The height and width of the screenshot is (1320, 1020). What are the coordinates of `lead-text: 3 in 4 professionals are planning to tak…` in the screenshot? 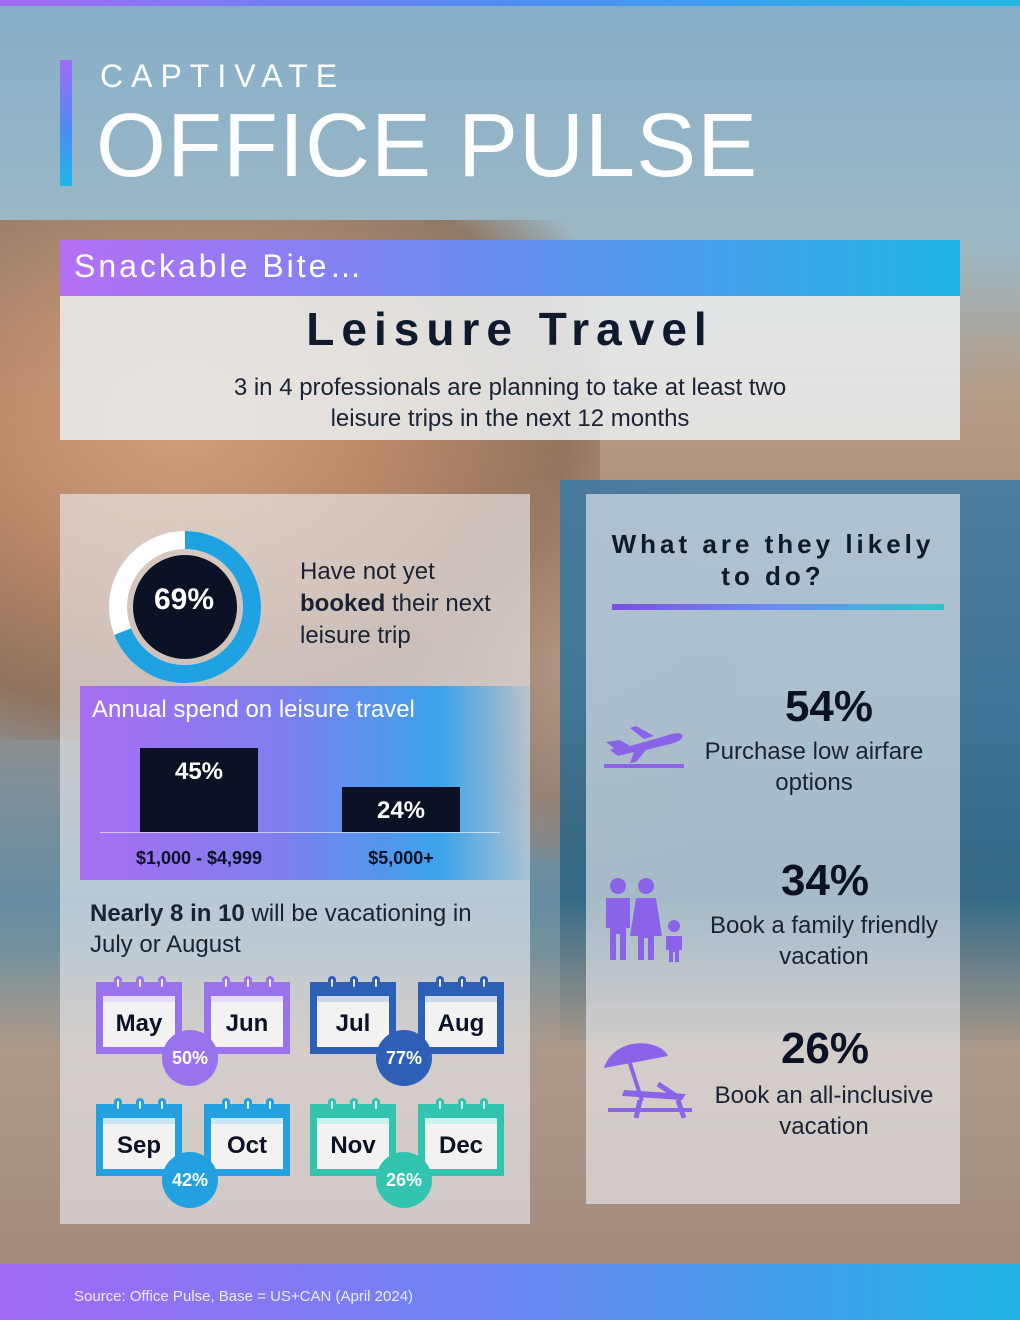 It's located at (510, 403).